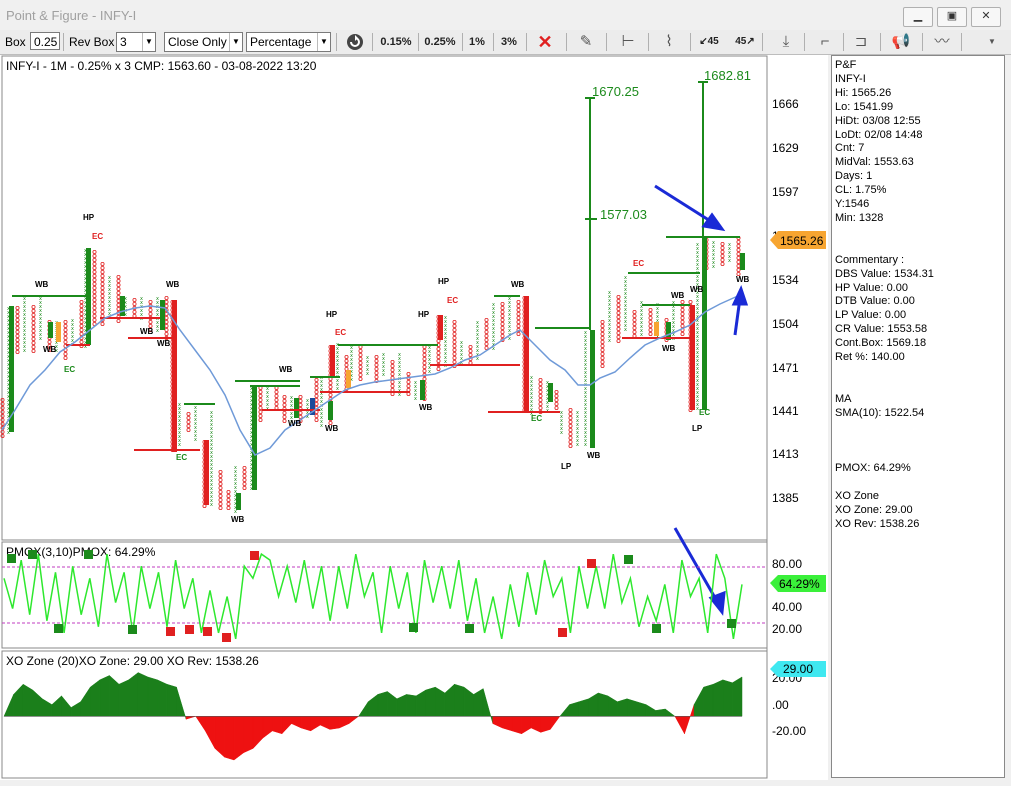 The image size is (1011, 786). Describe the element at coordinates (918, 247) in the screenshot. I see `info-line` at that location.